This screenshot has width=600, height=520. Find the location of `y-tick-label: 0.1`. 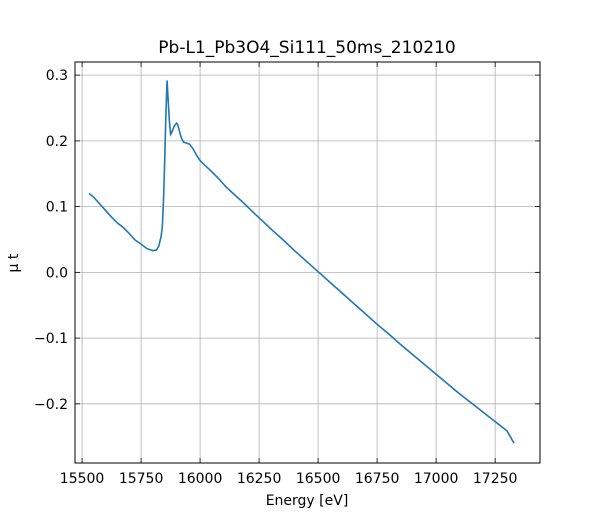

y-tick-label: 0.1 is located at coordinates (57, 208).